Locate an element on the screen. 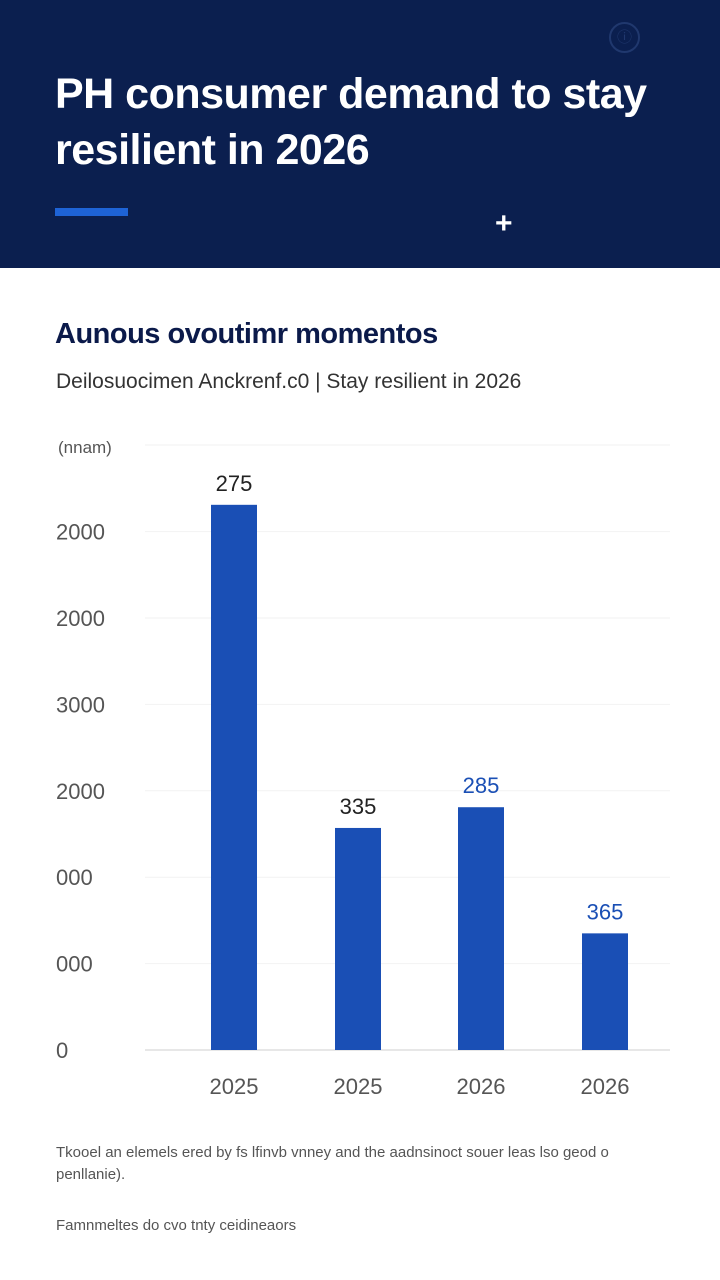  source-note: Famnmeltes do cvo tnty ceidineaors is located at coordinates (176, 1225).